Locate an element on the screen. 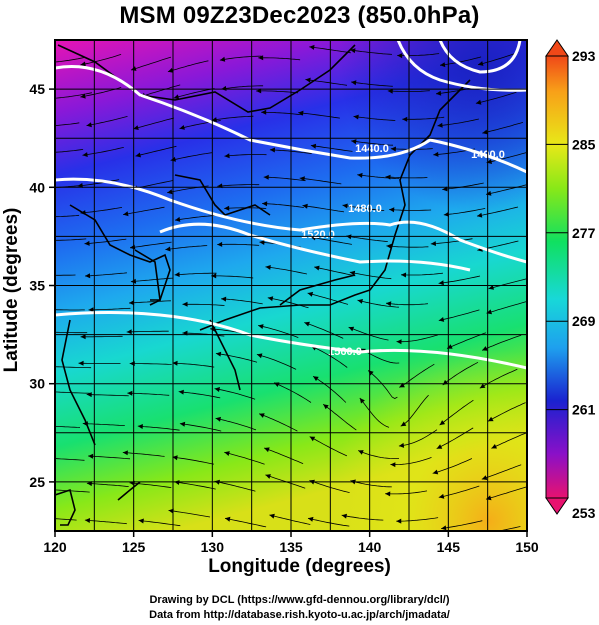  x-tick-label: 150 is located at coordinates (527, 547).